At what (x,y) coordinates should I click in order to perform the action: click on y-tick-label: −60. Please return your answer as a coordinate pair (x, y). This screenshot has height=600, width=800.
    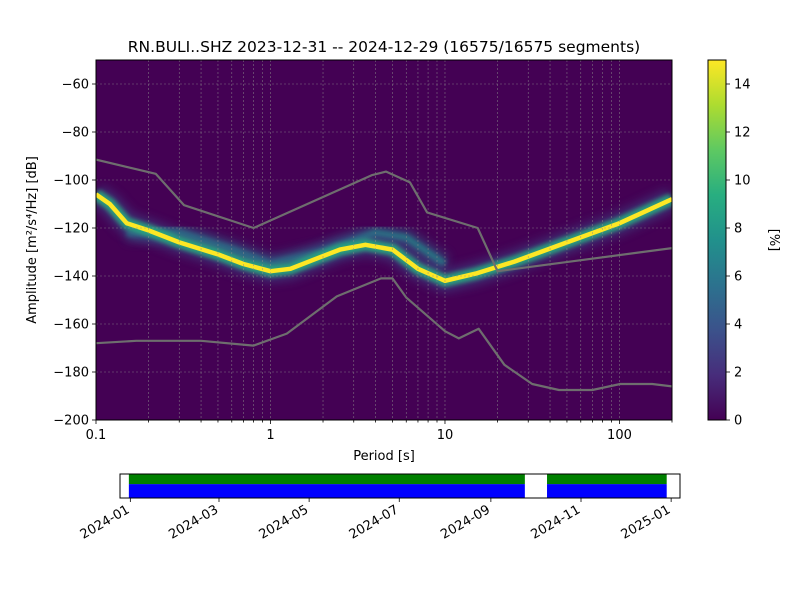
    Looking at the image, I should click on (75, 85).